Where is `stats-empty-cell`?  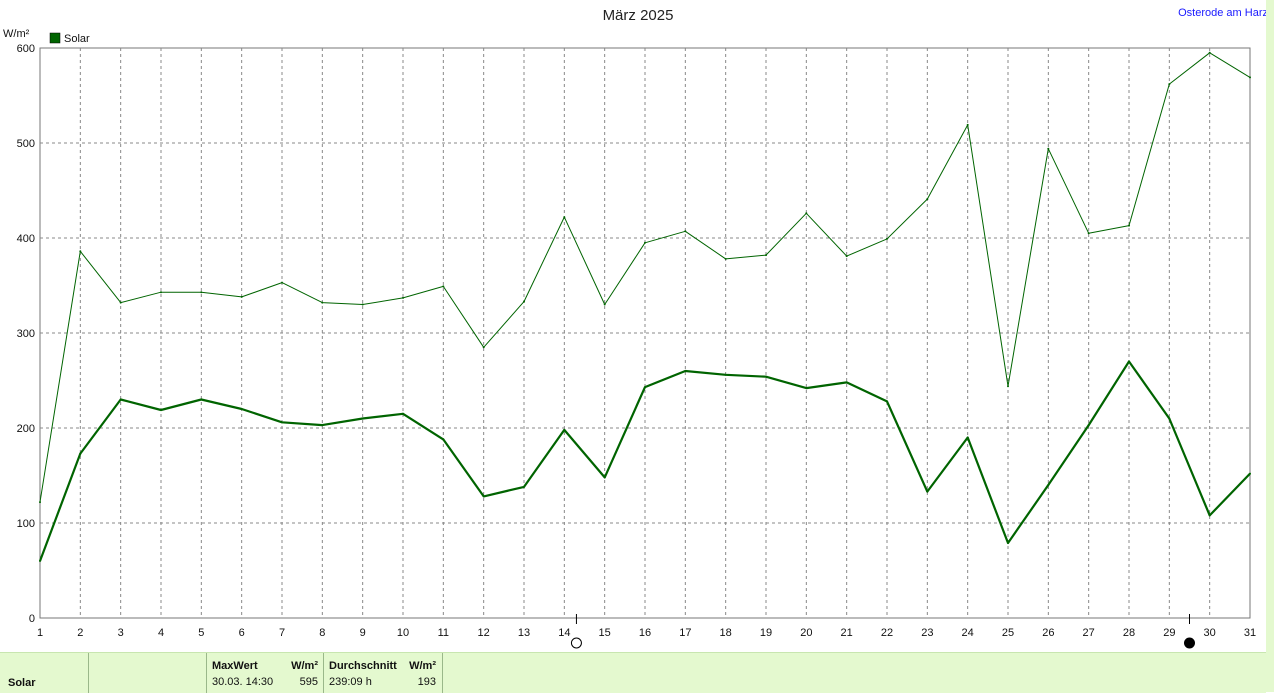
stats-empty-cell is located at coordinates (147, 673).